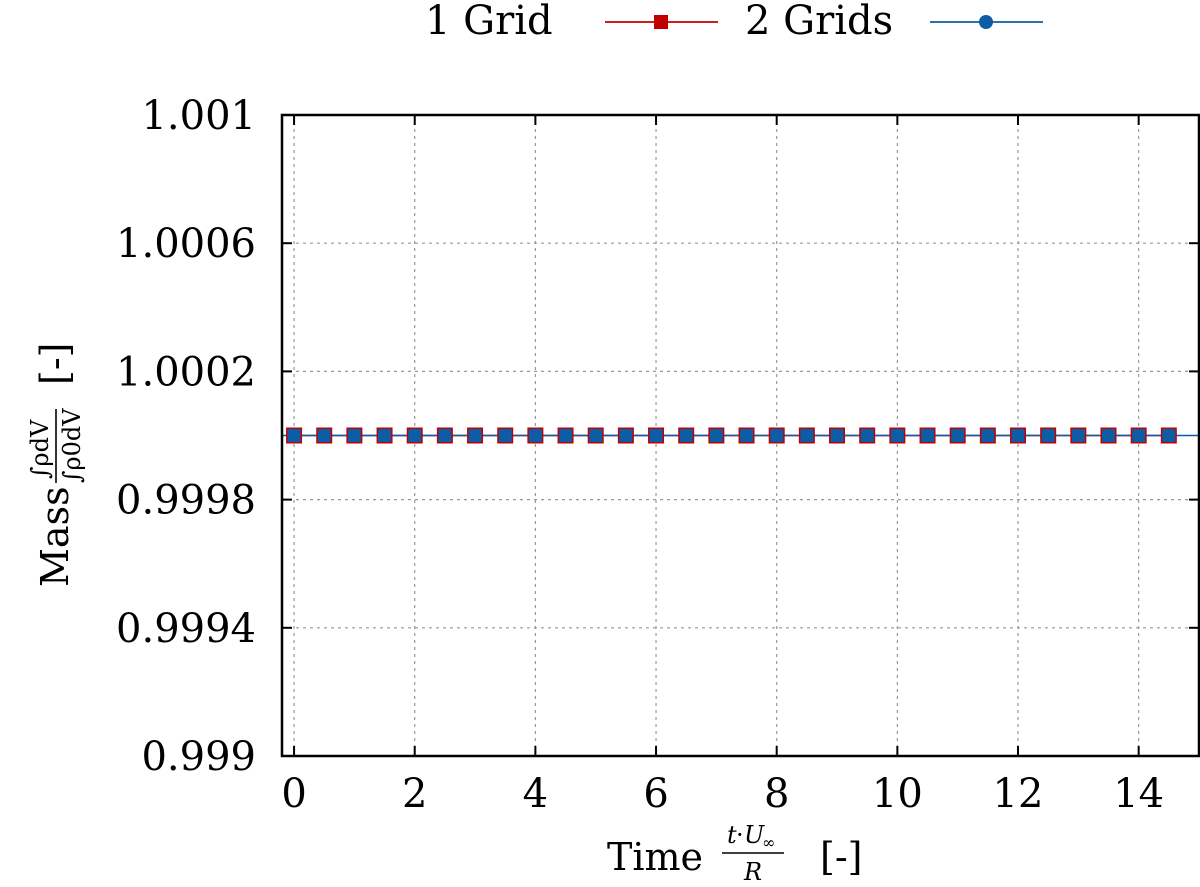 The height and width of the screenshot is (887, 1200). I want to click on y-axis-title: Mass ∫ρdV ∫ρ0dV [-], so click(56, 465).